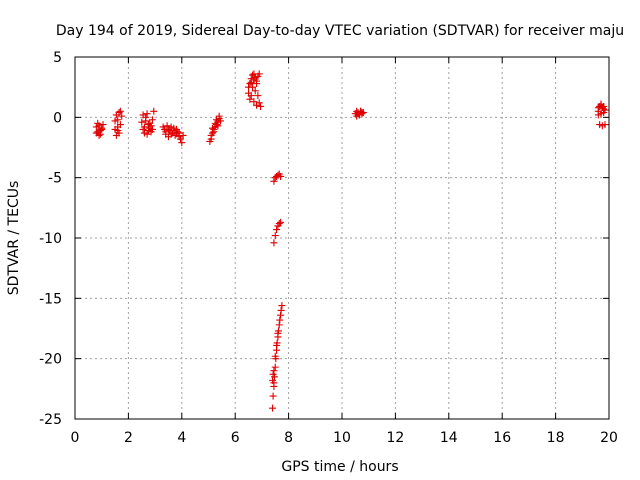  I want to click on y-tick-label: -25, so click(50, 420).